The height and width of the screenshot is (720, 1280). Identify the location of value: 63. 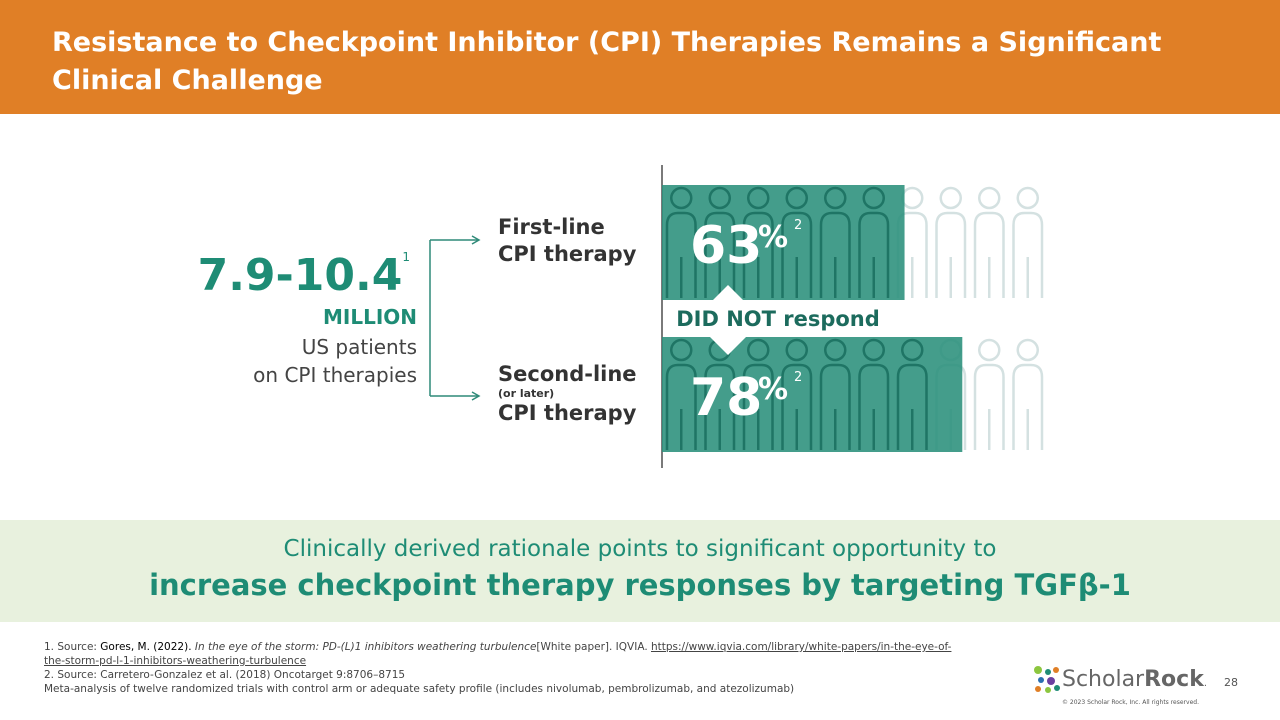
(726, 246).